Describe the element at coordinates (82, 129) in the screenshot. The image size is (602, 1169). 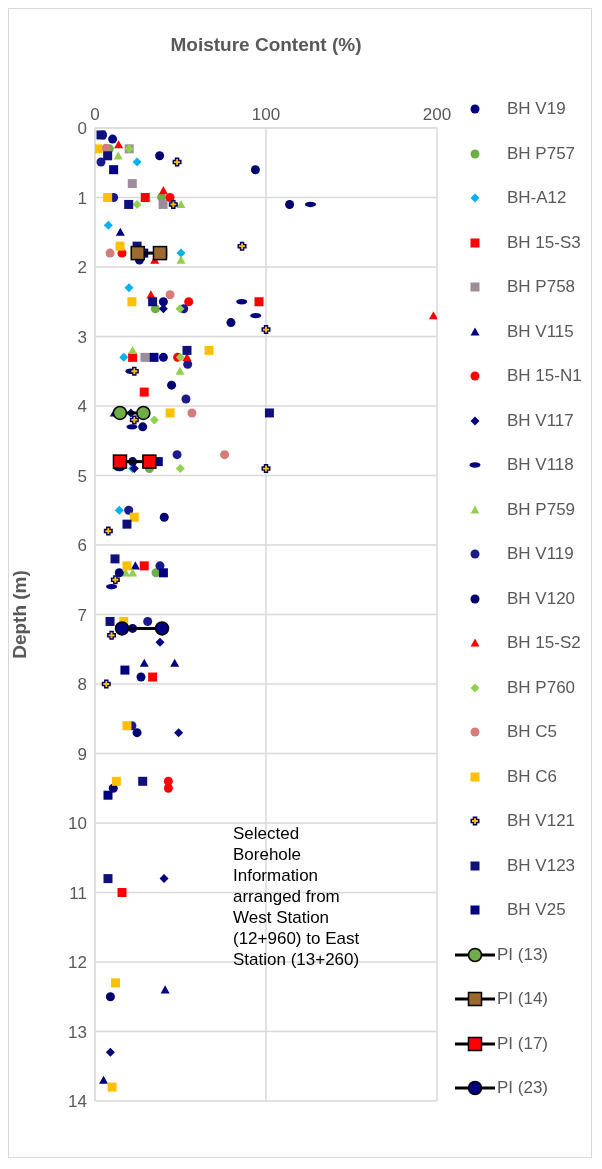
I see `y-tick-label: 0` at that location.